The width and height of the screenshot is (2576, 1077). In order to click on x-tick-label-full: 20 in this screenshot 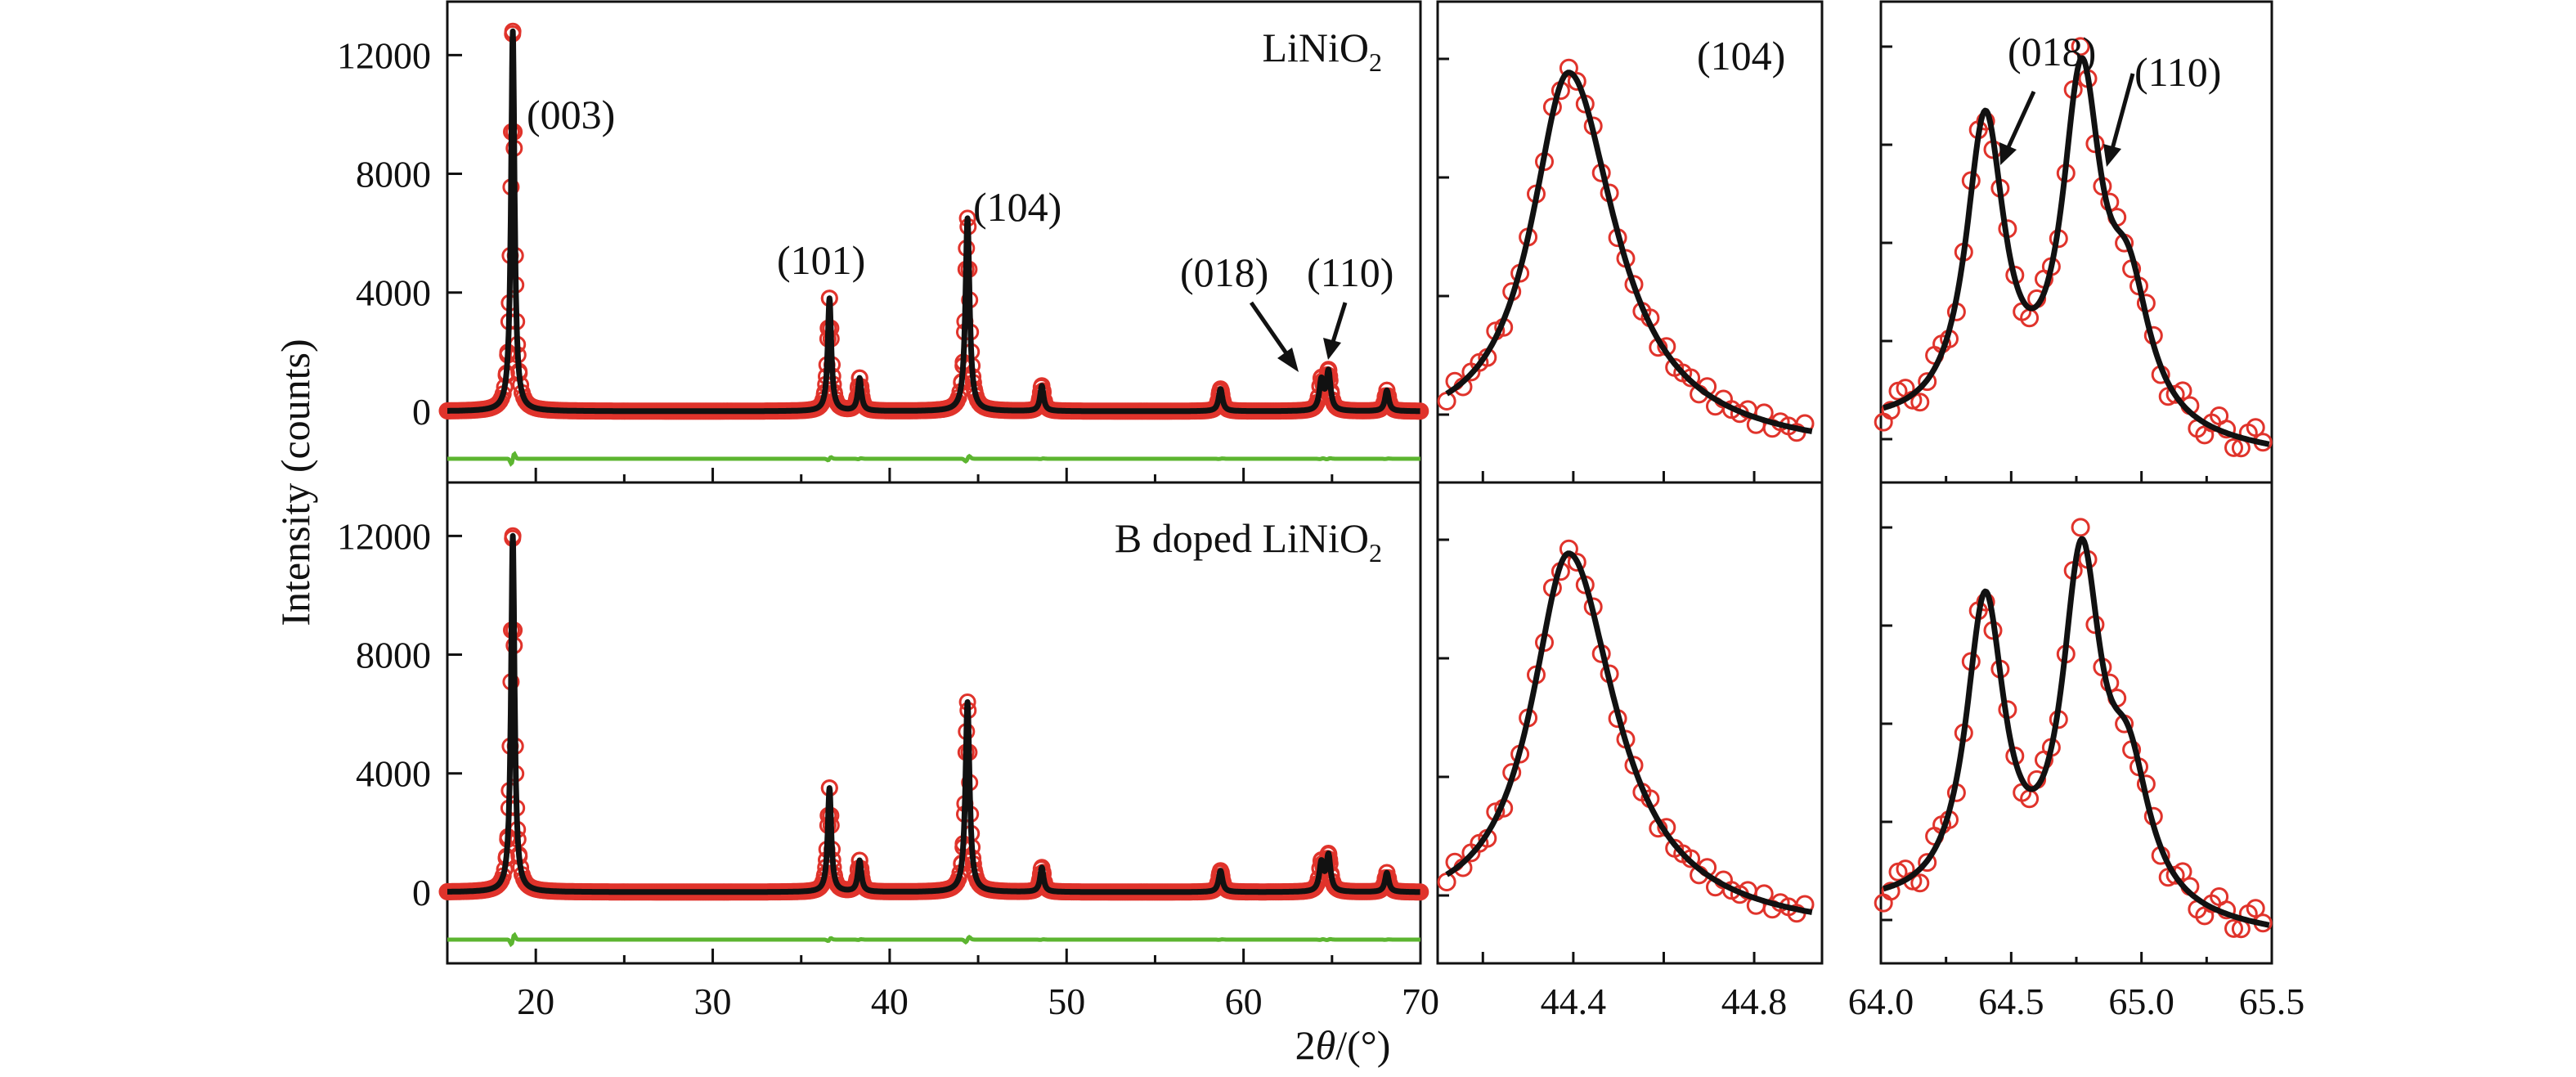, I will do `click(535, 1001)`.